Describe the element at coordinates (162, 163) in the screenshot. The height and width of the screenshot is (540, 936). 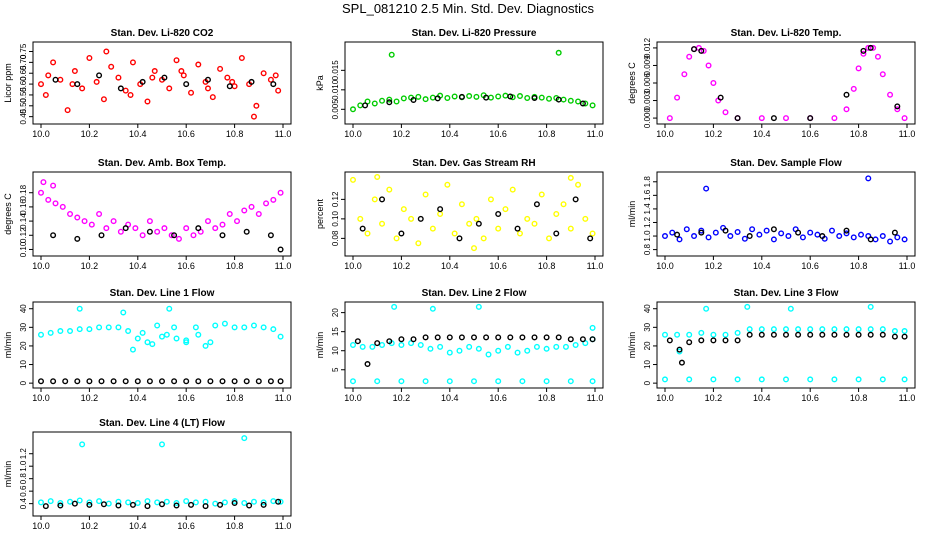
I see `chart-title: Stan. Dev. Amb. Box Temp.` at that location.